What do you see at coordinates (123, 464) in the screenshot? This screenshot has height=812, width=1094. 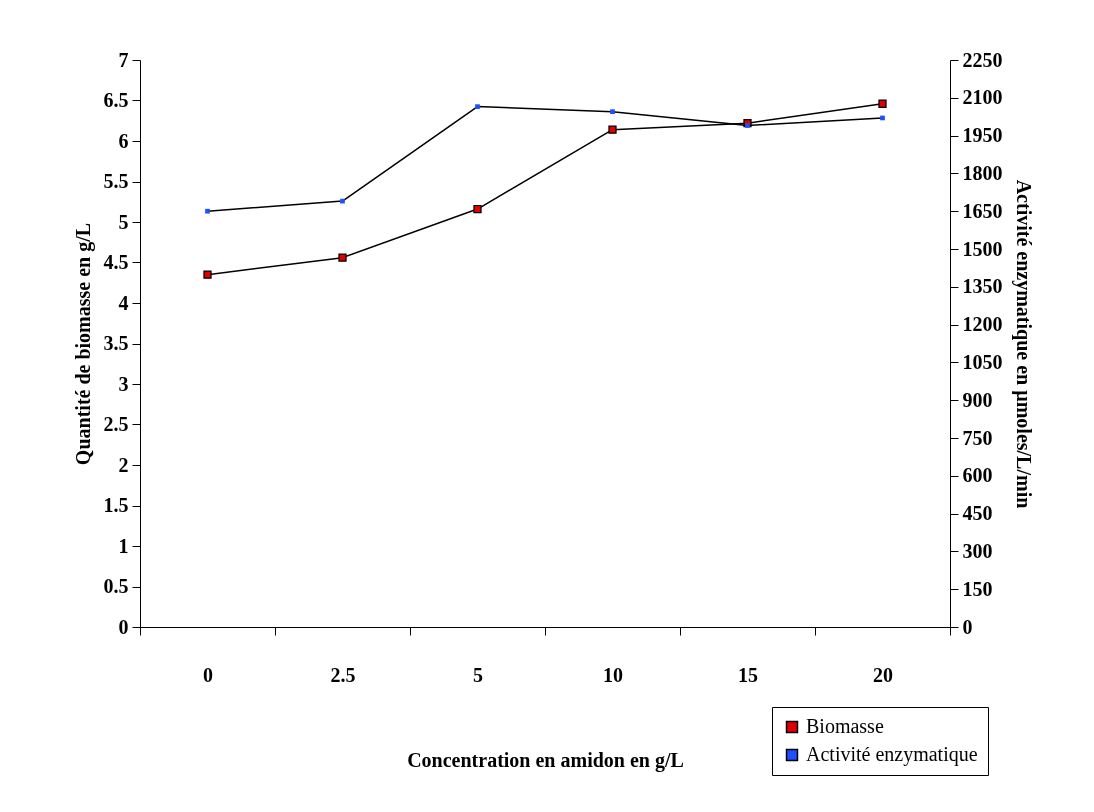 I see `y-tick-label: 2` at bounding box center [123, 464].